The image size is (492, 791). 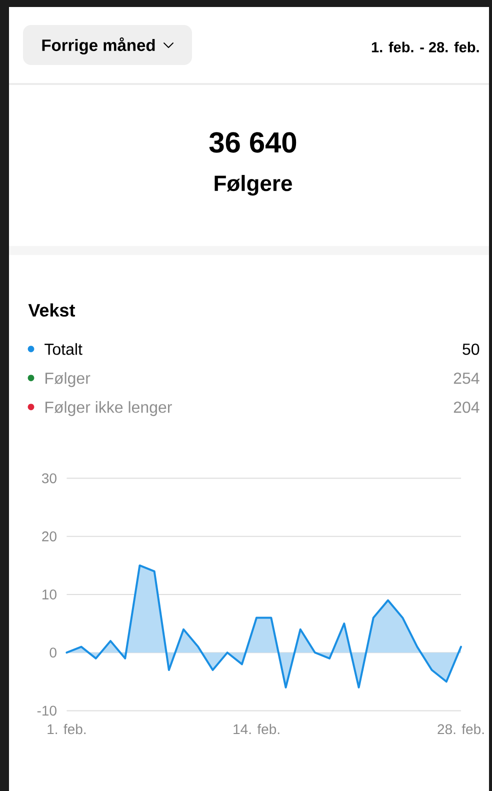 What do you see at coordinates (461, 729) in the screenshot?
I see `x-tick-label: 28. feb.` at bounding box center [461, 729].